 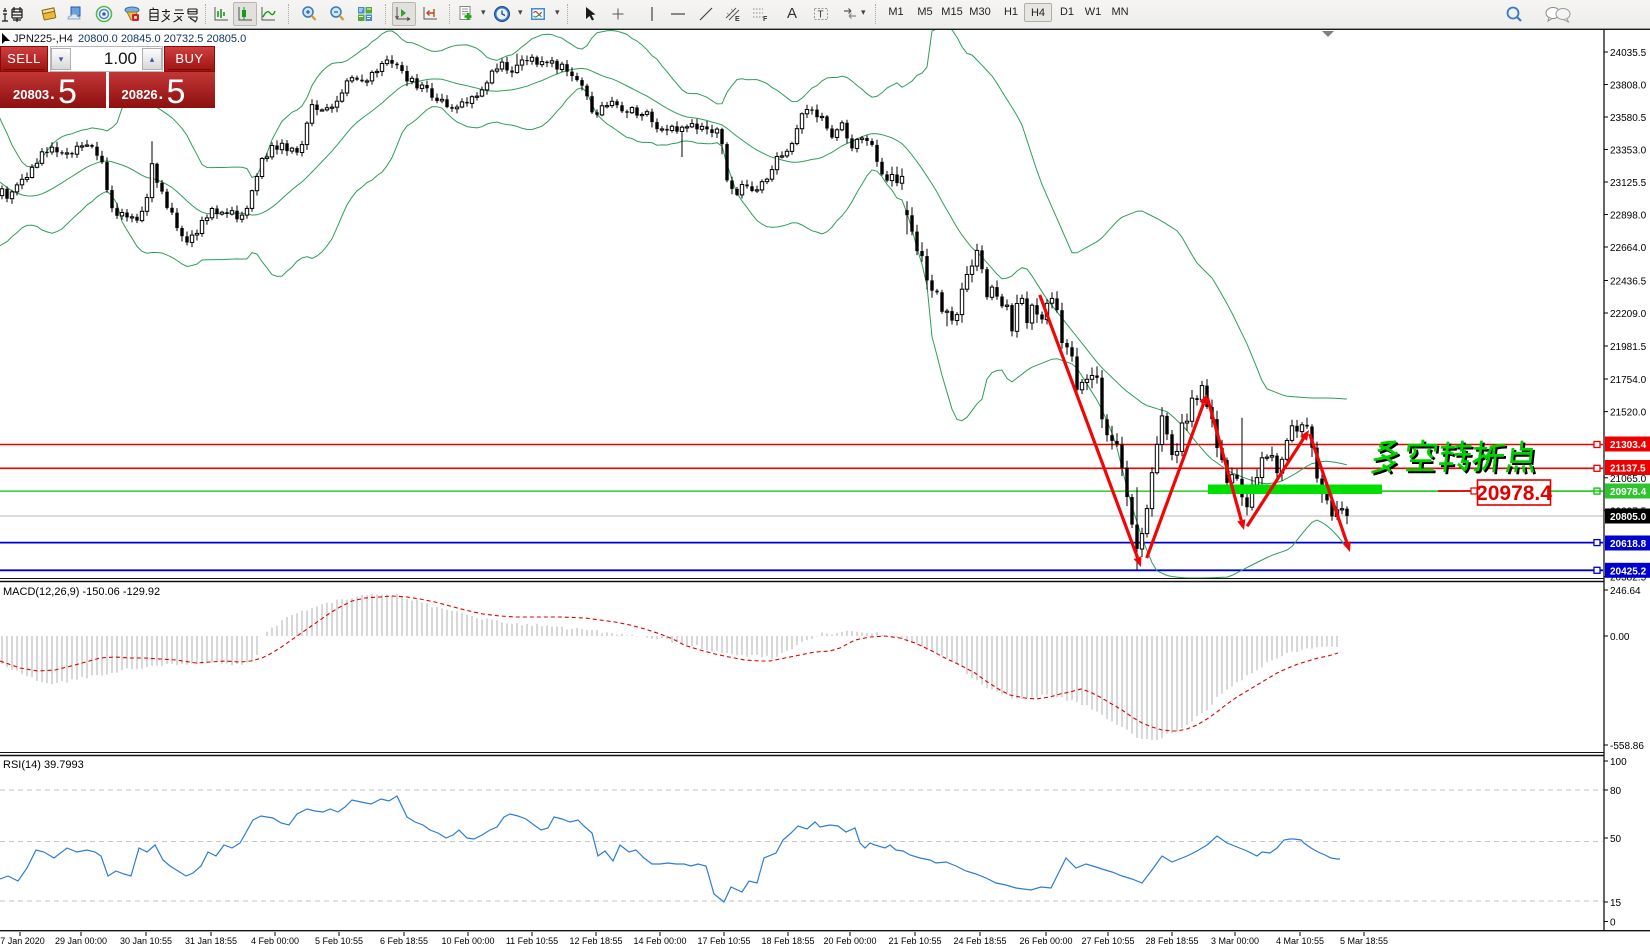 What do you see at coordinates (1364, 941) in the screenshot?
I see `svg-text: 5 Mar 18:55` at bounding box center [1364, 941].